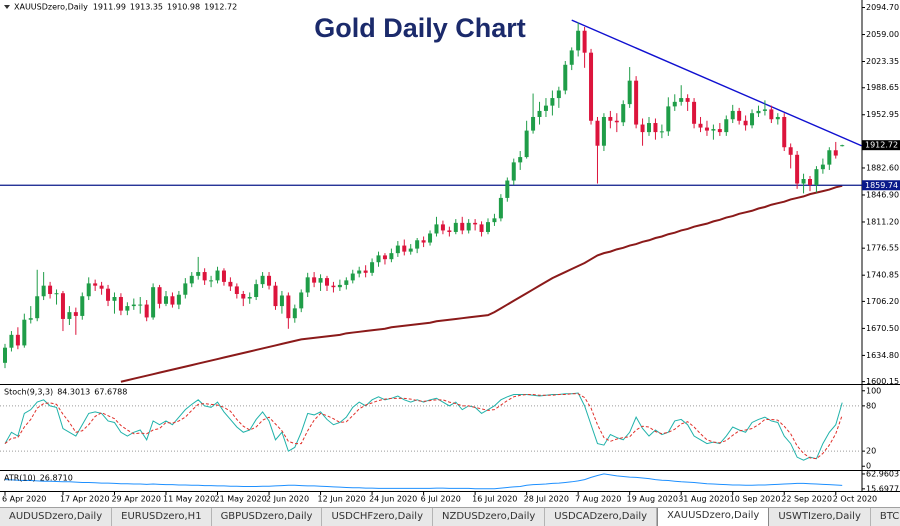  What do you see at coordinates (377, 517) in the screenshot?
I see `chart-tab: USDCHFzero,Daily` at bounding box center [377, 517].